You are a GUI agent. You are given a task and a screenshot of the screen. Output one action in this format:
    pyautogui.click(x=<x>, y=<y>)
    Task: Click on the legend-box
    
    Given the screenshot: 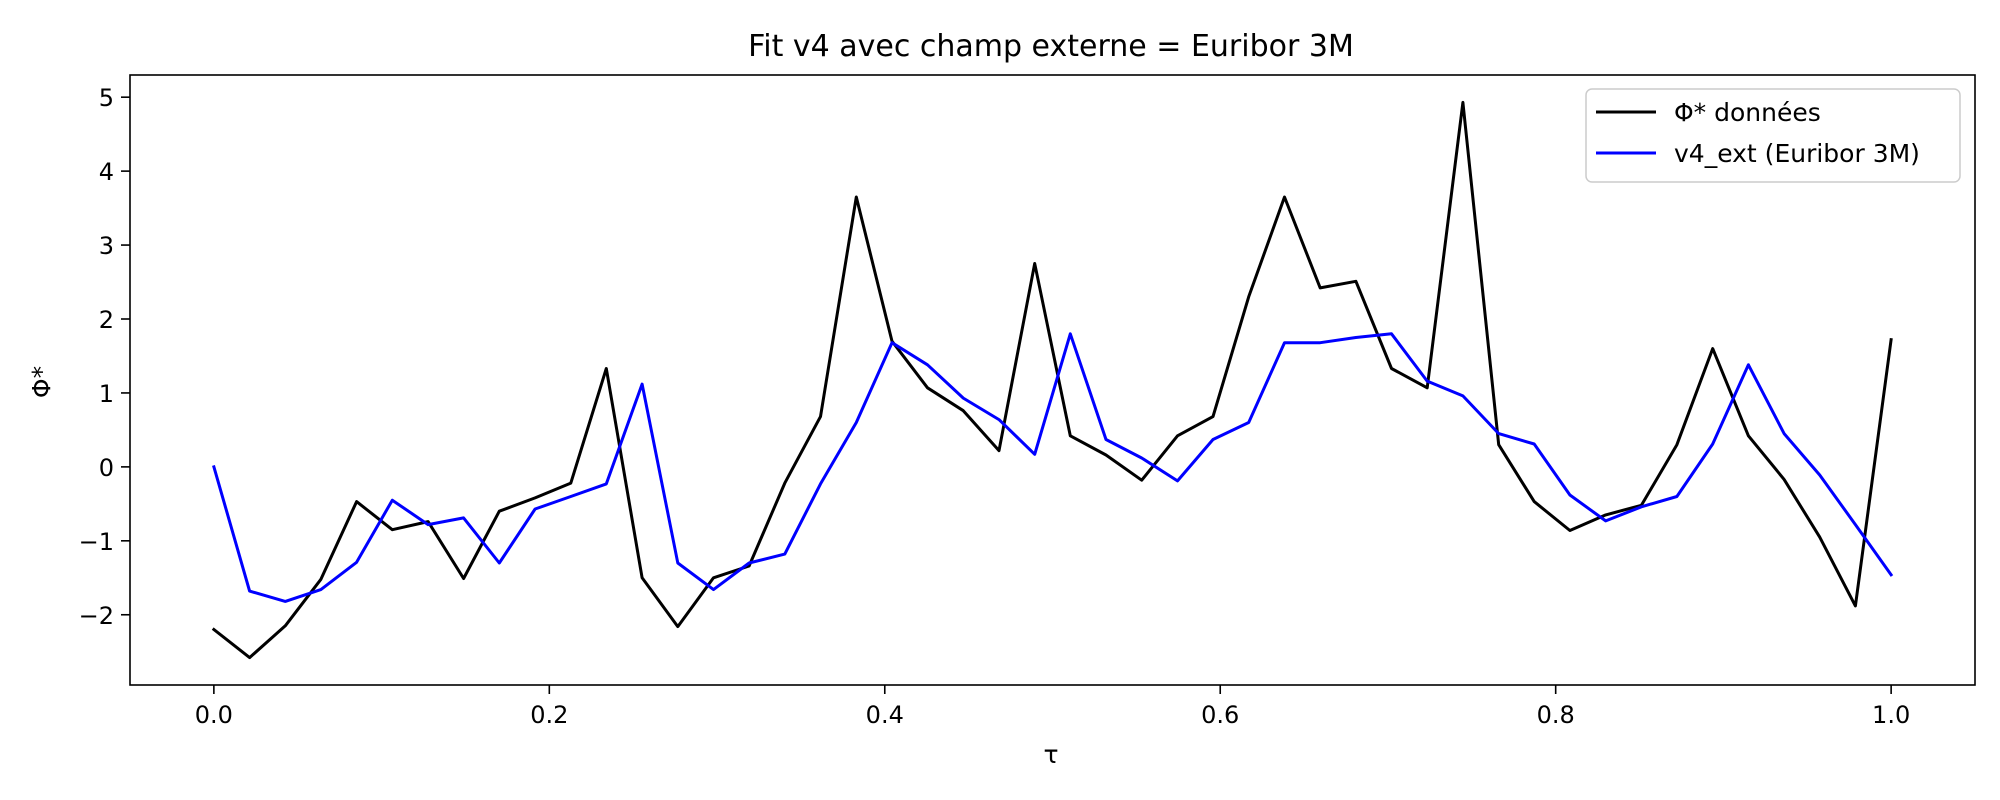 What is the action you would take?
    pyautogui.click(x=1773, y=135)
    